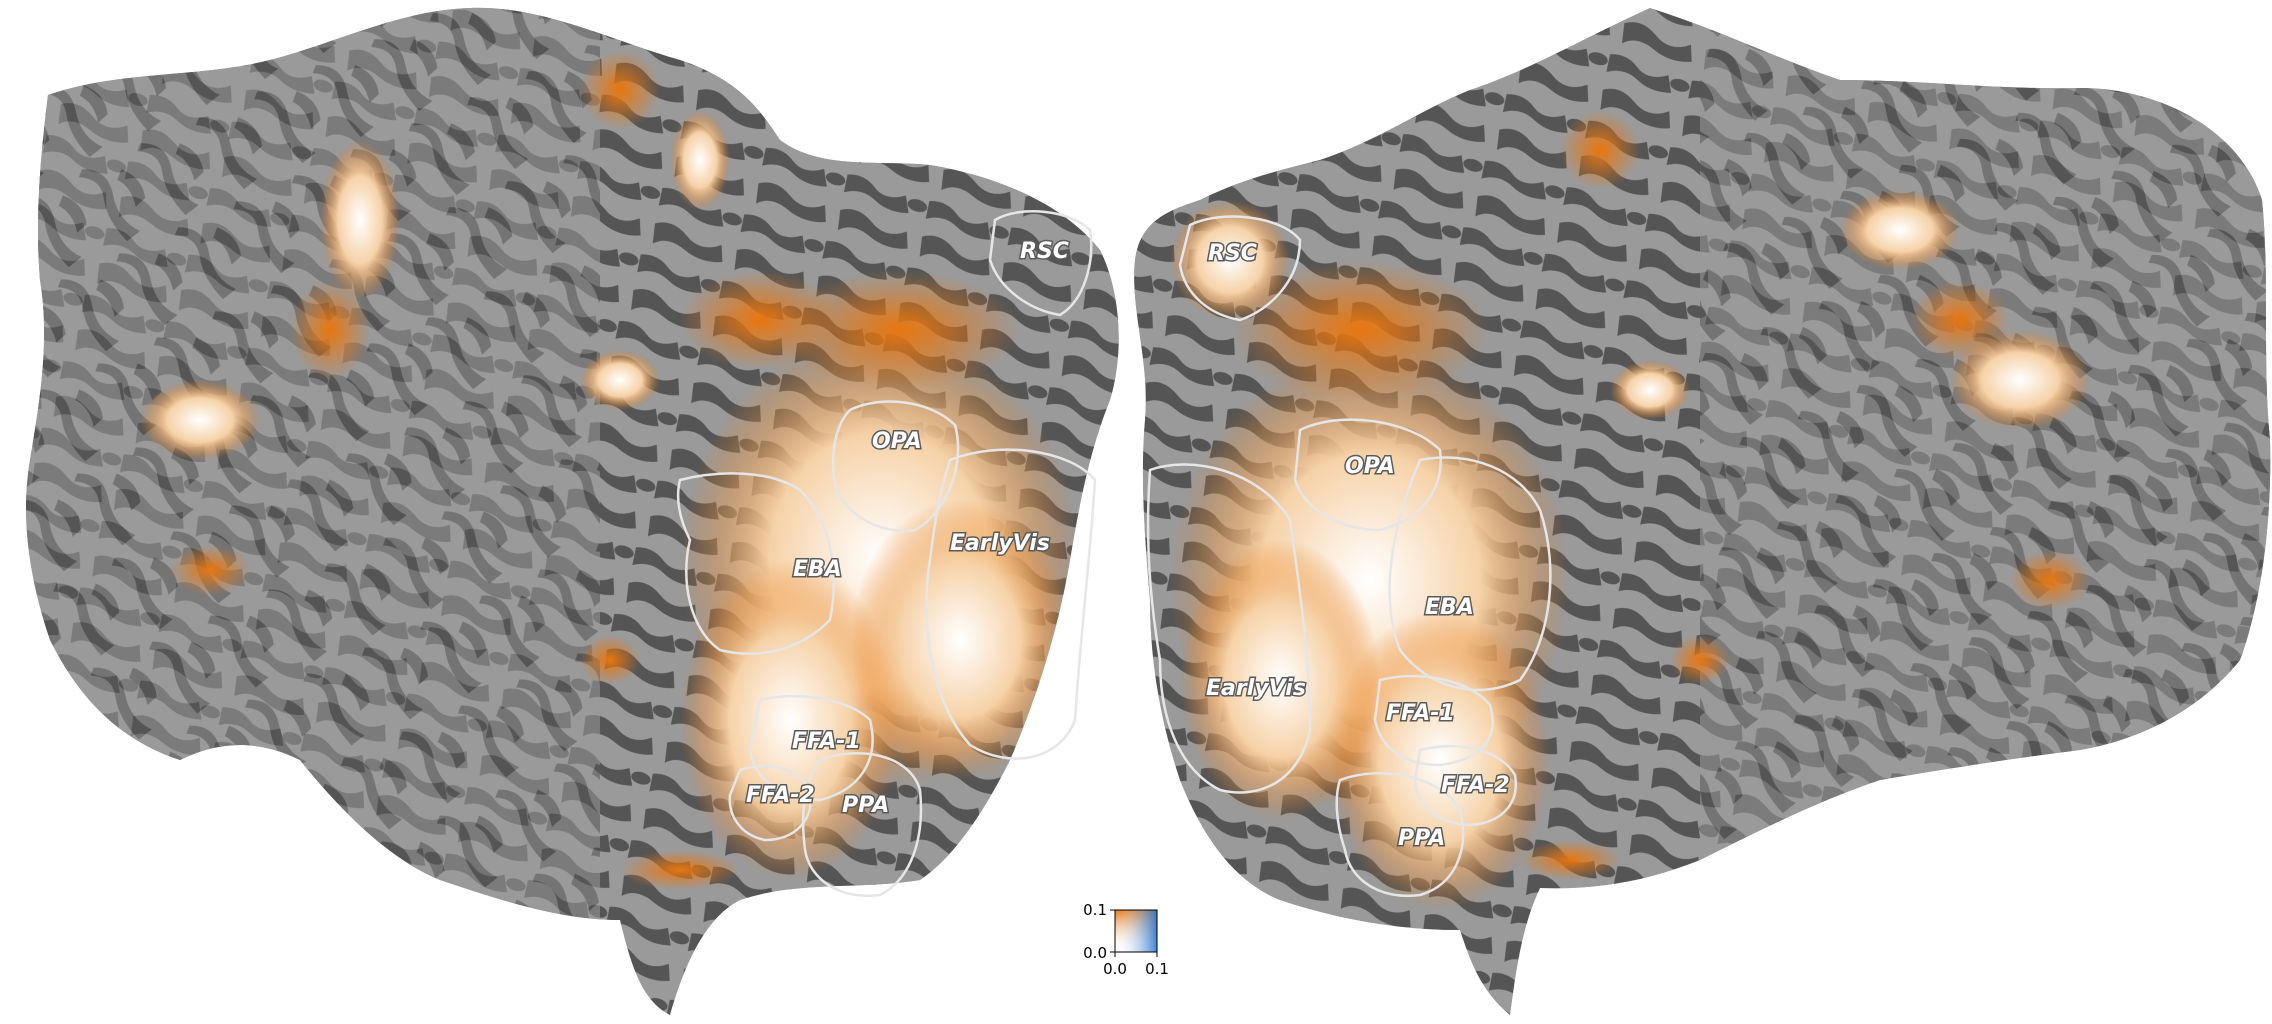 Image resolution: width=2272 pixels, height=1024 pixels. Describe the element at coordinates (755, 563) in the screenshot. I see `left-eba-outline` at that location.